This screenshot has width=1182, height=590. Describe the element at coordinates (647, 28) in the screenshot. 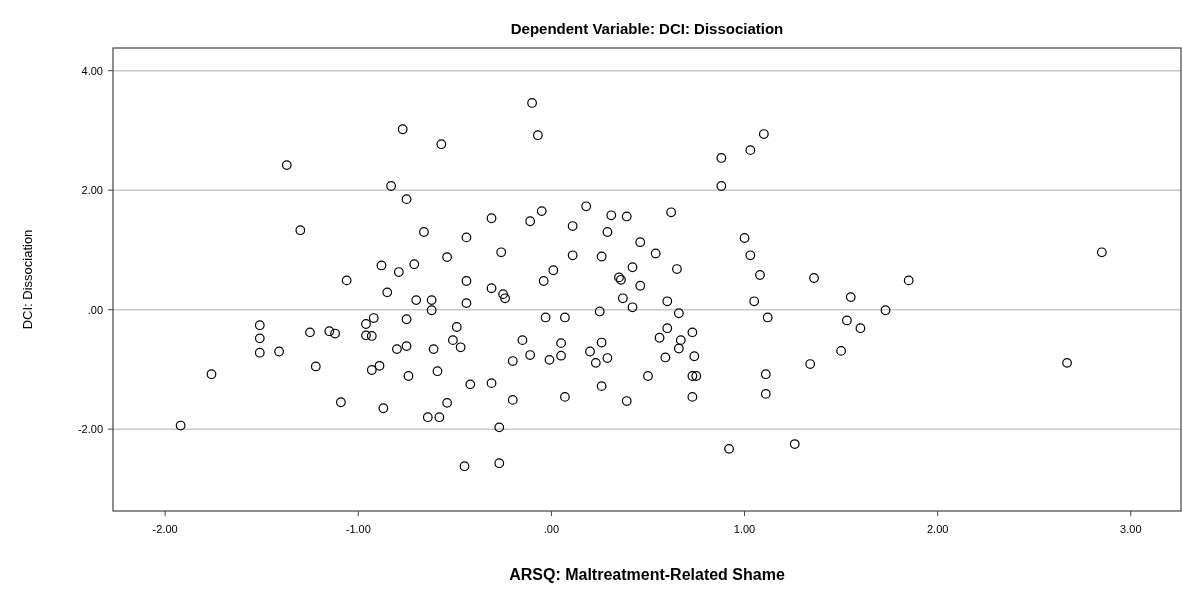

I see `chart-title: Dependent Variable: DCI: Dissociation` at that location.